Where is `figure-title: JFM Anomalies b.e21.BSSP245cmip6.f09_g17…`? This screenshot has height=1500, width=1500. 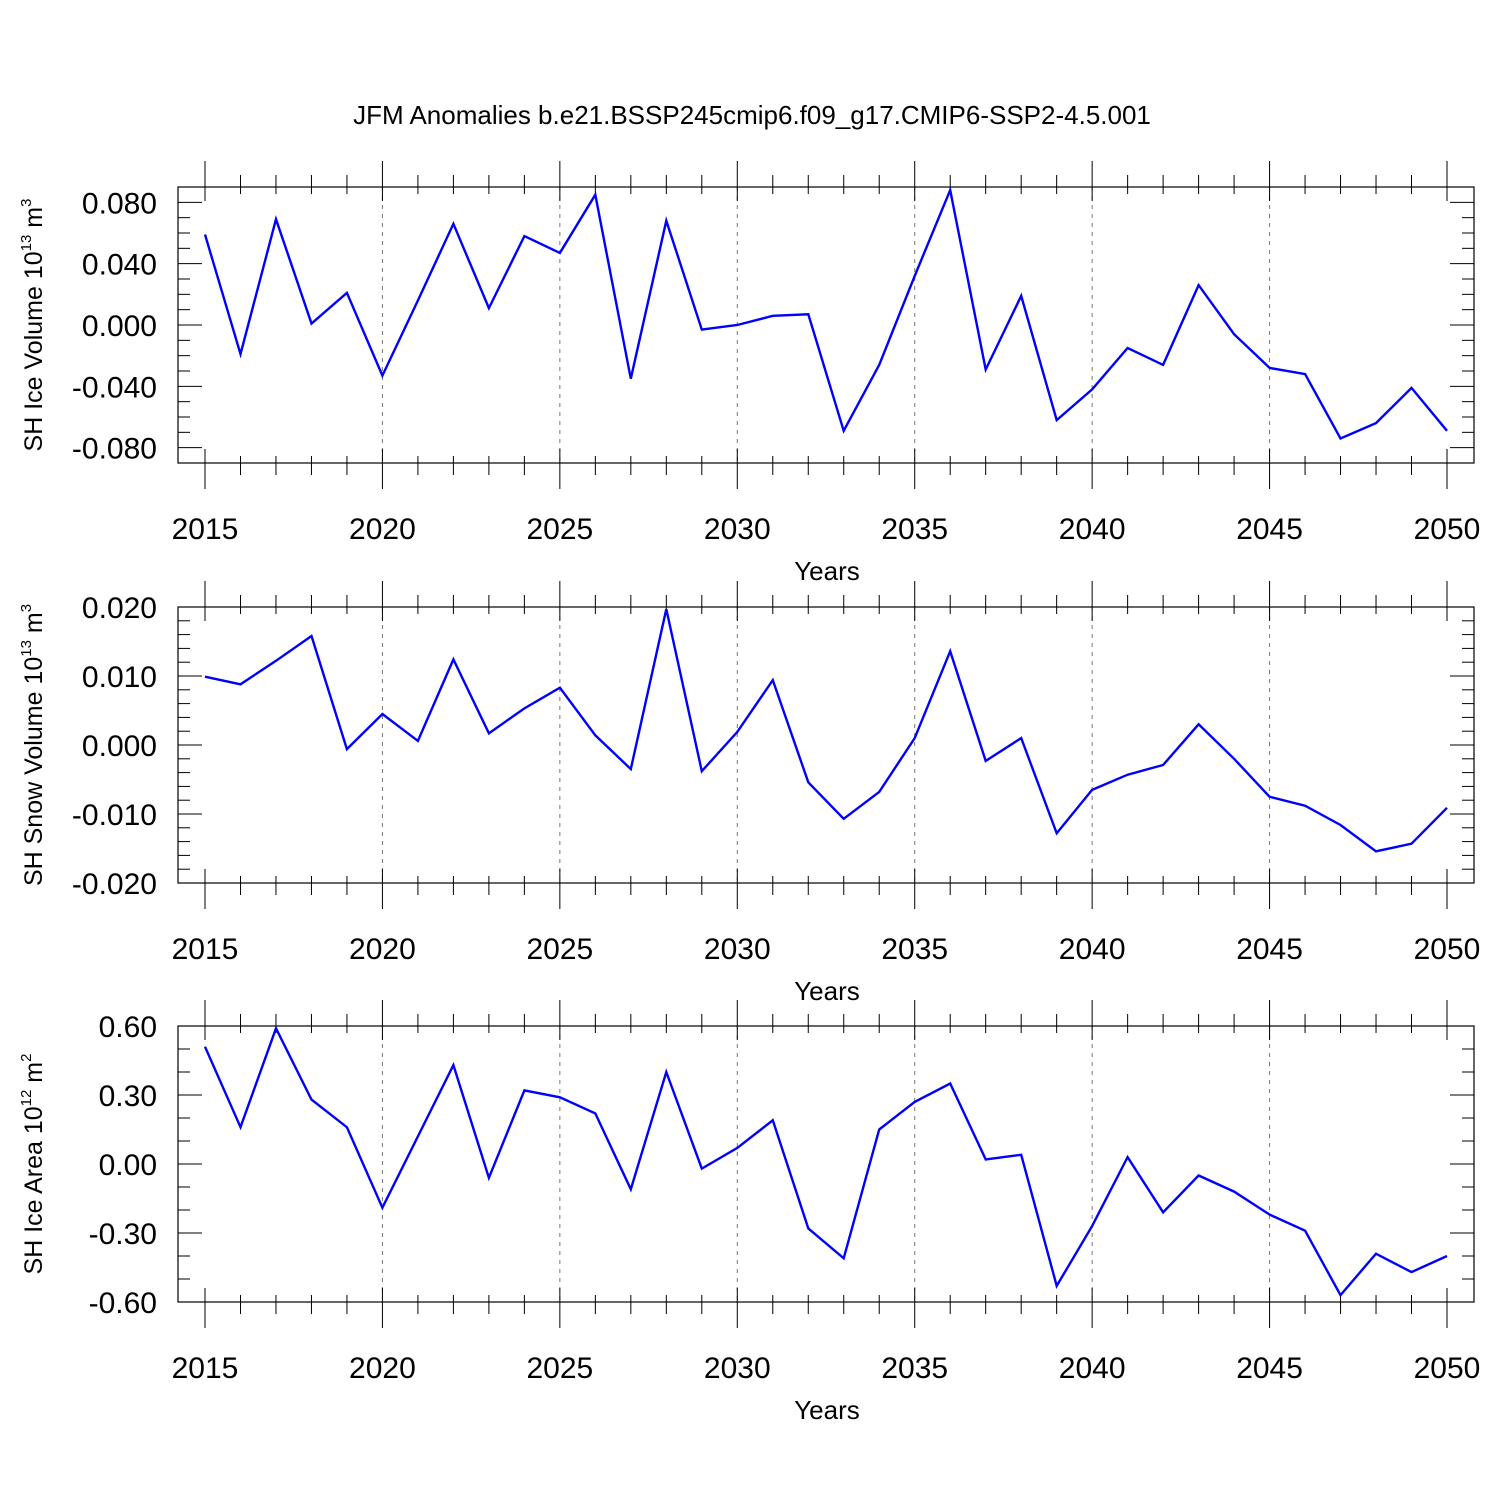
figure-title: JFM Anomalies b.e21.BSSP245cmip6.f09_g17… is located at coordinates (752, 115).